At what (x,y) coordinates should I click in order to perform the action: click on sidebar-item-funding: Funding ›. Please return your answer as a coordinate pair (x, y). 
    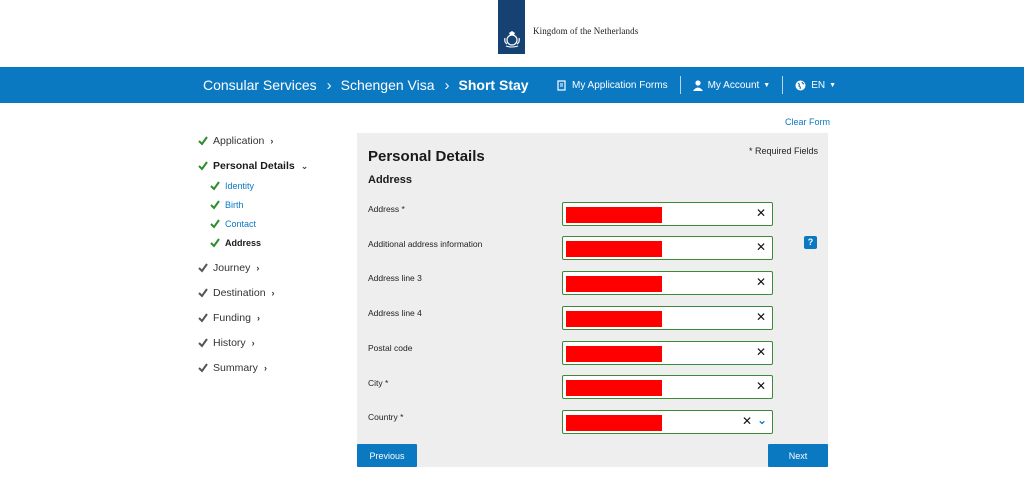
    Looking at the image, I should click on (229, 318).